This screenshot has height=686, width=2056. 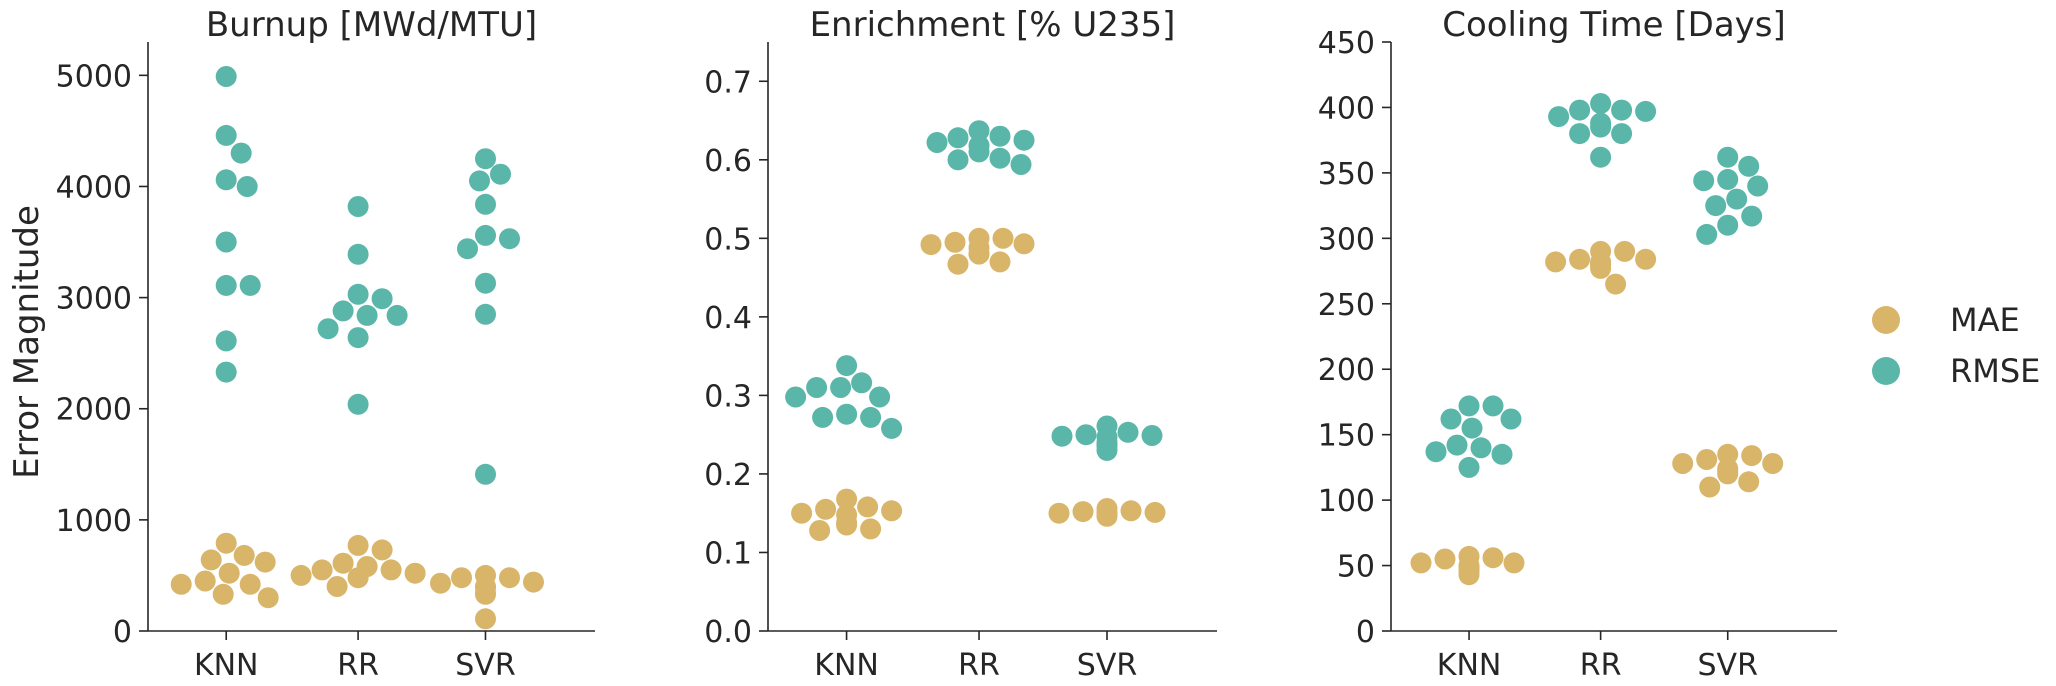 I want to click on y-tick-label: 0.4, so click(x=728, y=318).